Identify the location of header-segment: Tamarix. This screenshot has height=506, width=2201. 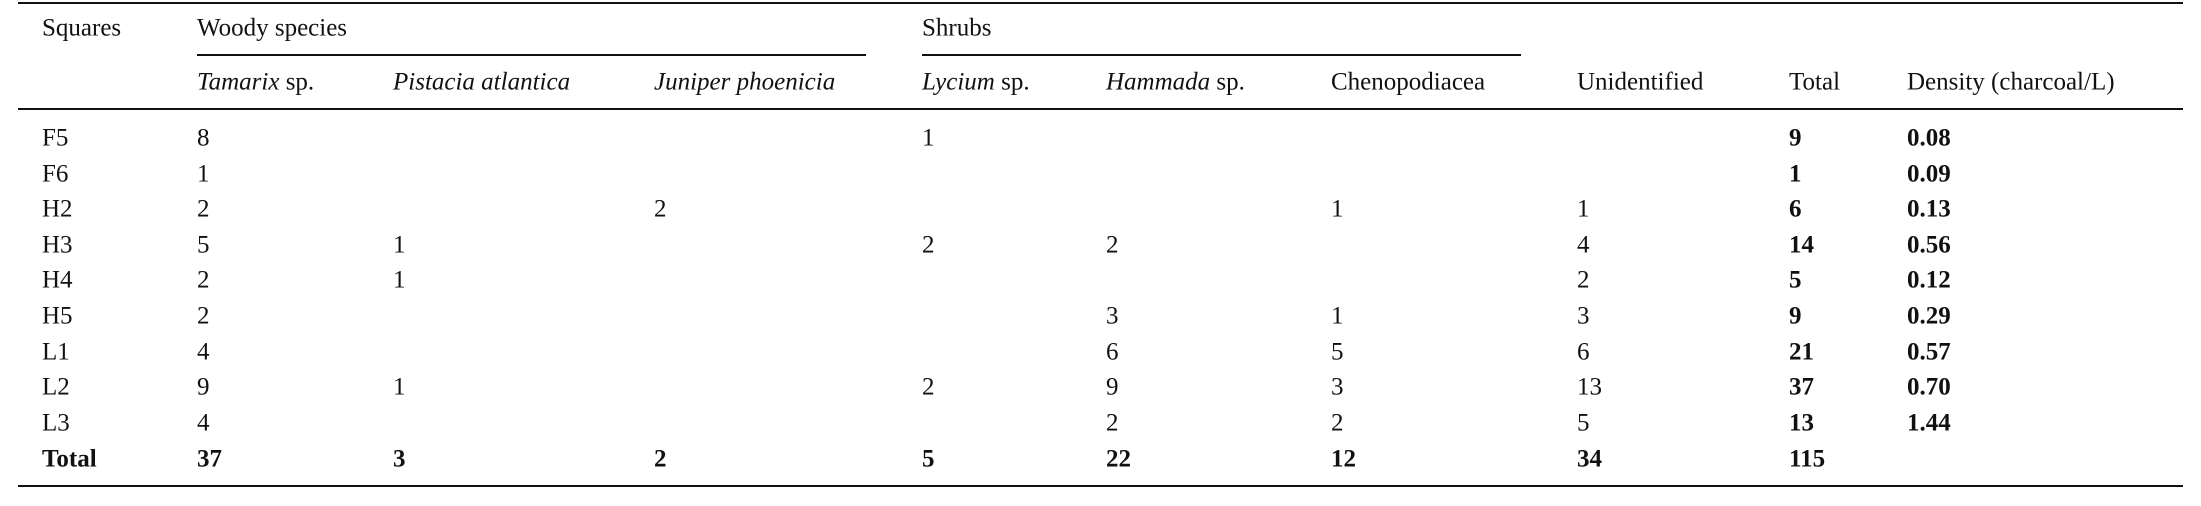
(238, 82).